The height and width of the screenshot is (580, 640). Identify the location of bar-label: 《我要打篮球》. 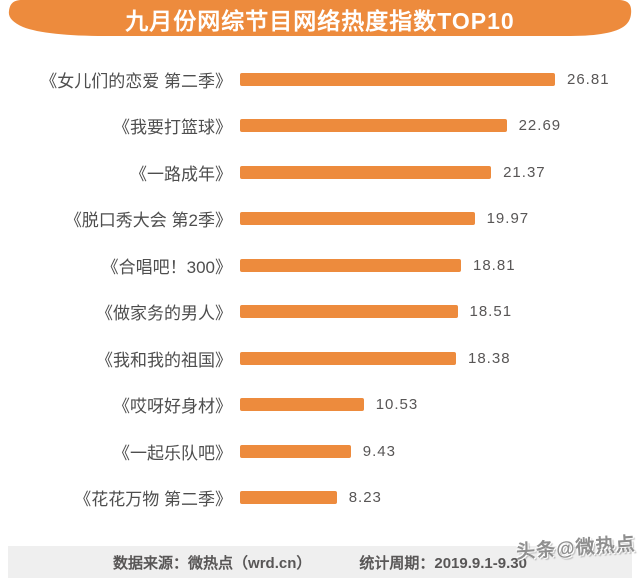
(172, 128).